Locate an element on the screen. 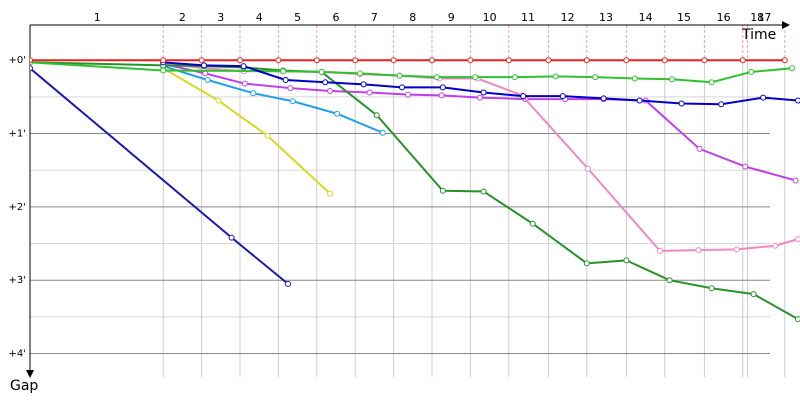  y-axis-arrow is located at coordinates (30, 374).